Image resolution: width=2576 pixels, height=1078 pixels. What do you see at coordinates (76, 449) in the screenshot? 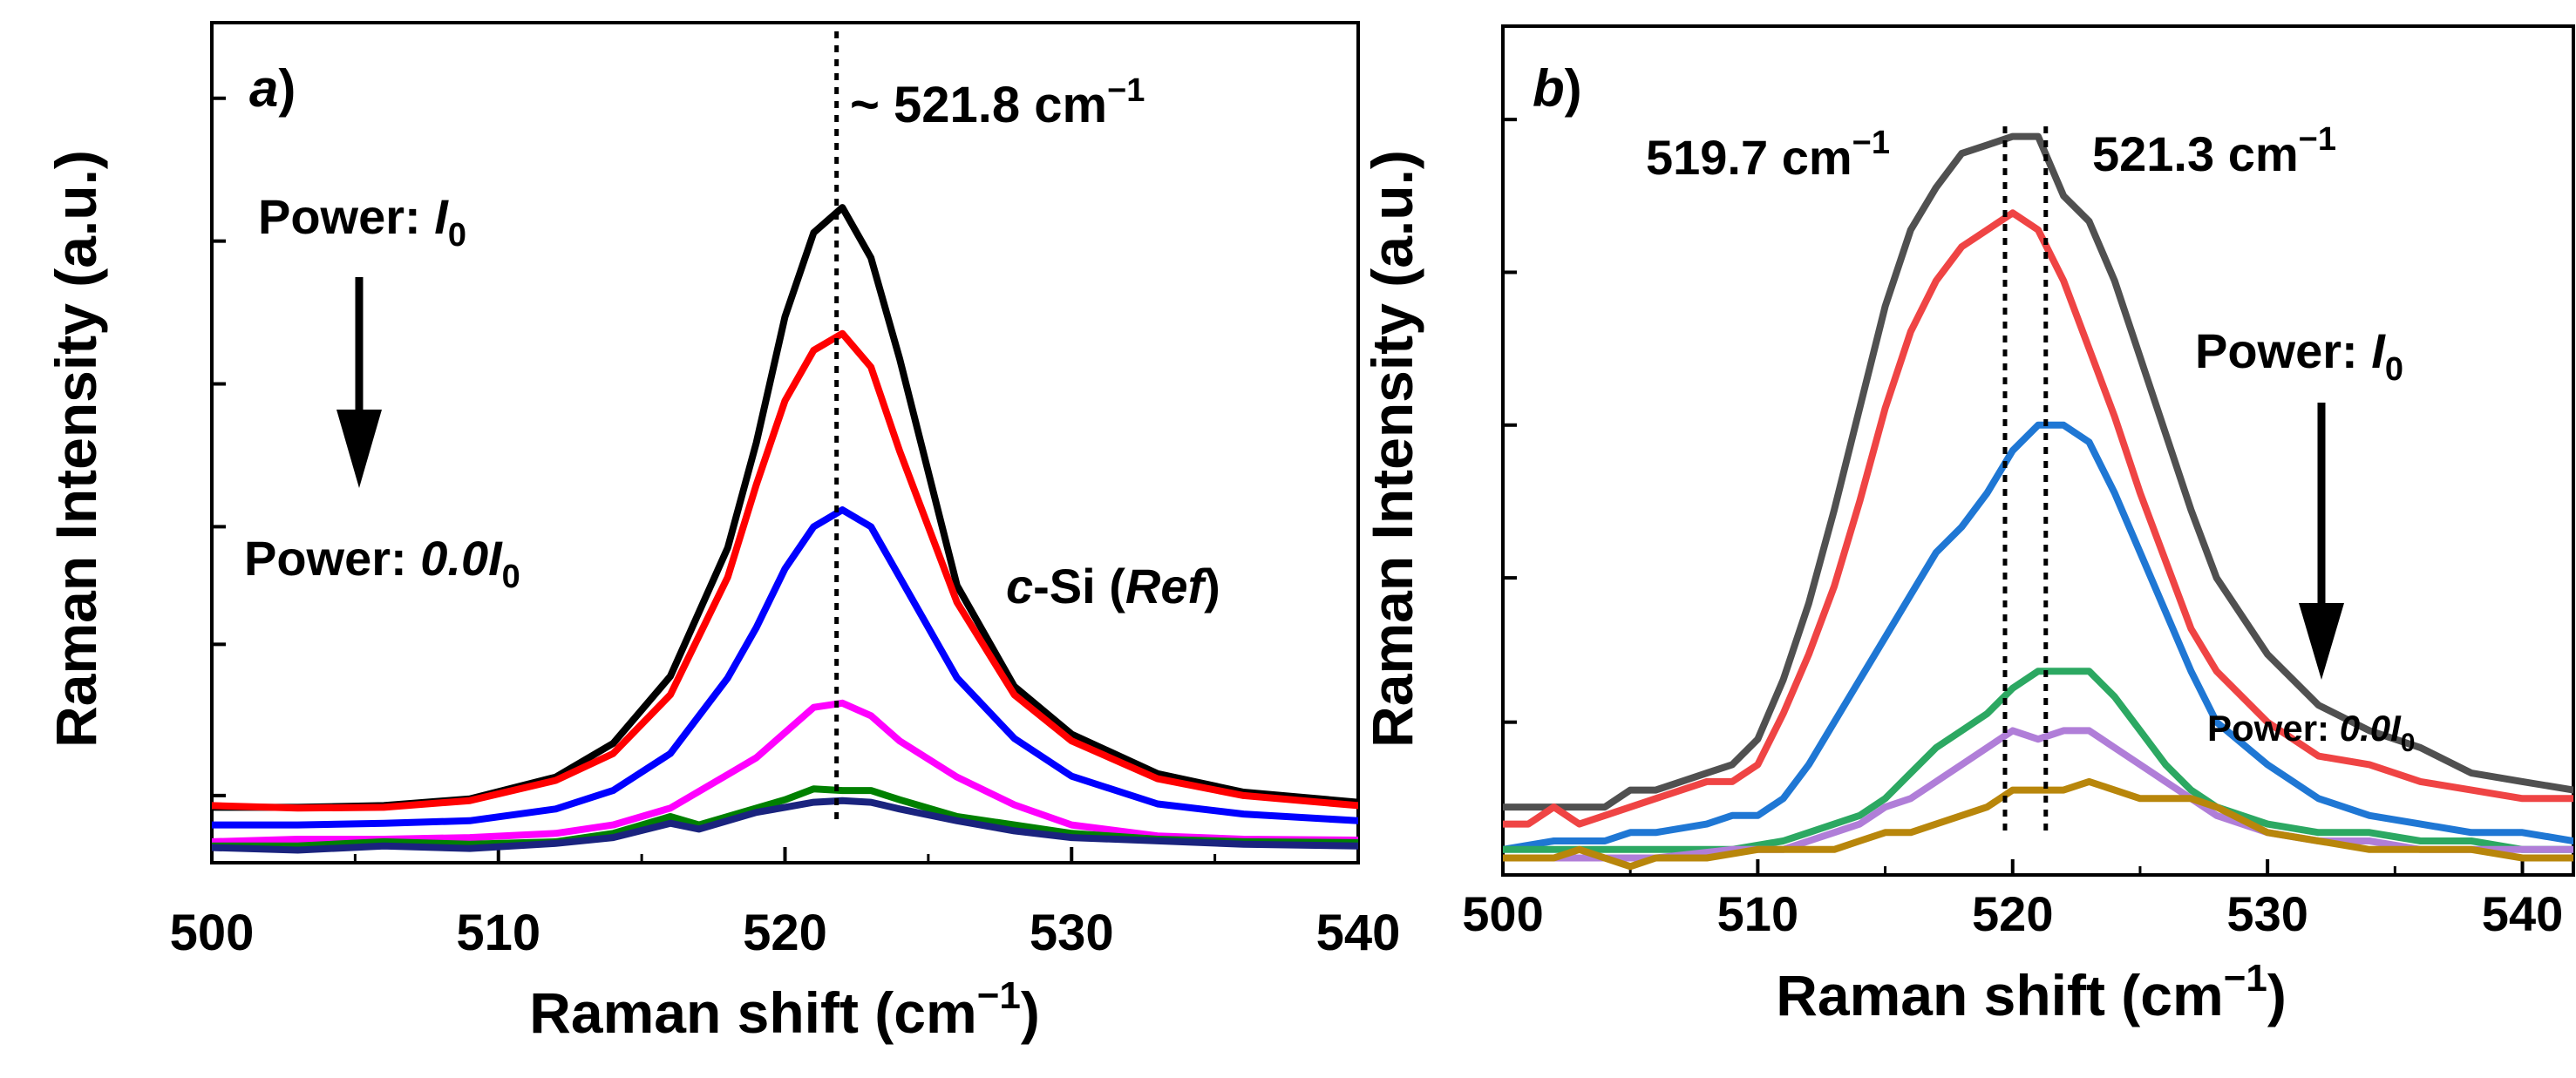
I see `panel-a-y-axis-label: Raman Intensity (a.u.)` at bounding box center [76, 449].